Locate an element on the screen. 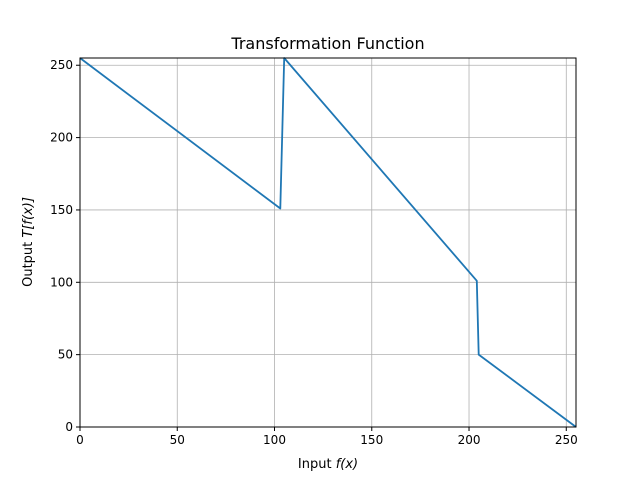 The image size is (640, 480). x-axis-label-prefix: Input is located at coordinates (317, 464).